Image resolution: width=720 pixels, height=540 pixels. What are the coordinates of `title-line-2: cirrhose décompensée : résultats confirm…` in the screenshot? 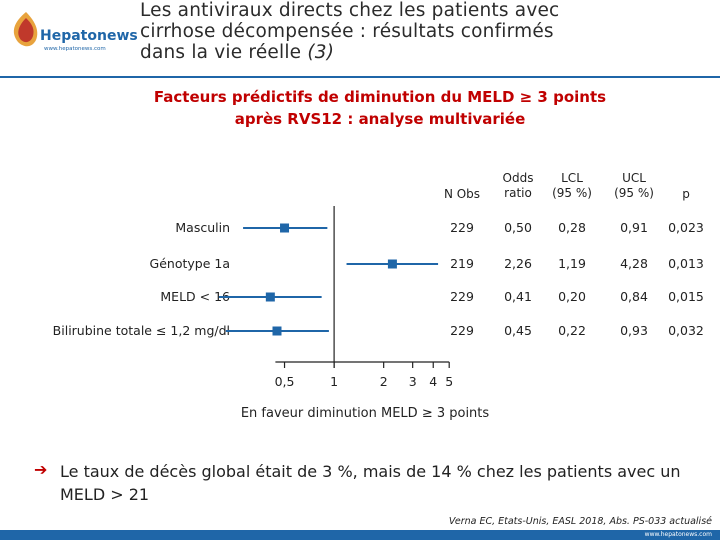 It's located at (347, 31).